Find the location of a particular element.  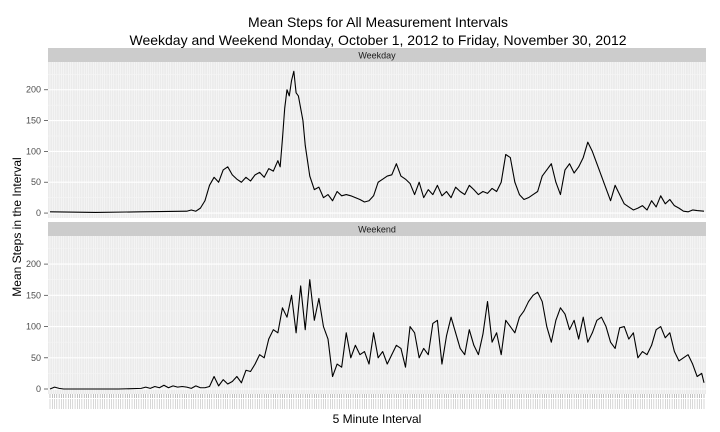

chart-title: Mean Steps for All Measurement Intervals is located at coordinates (378, 22).